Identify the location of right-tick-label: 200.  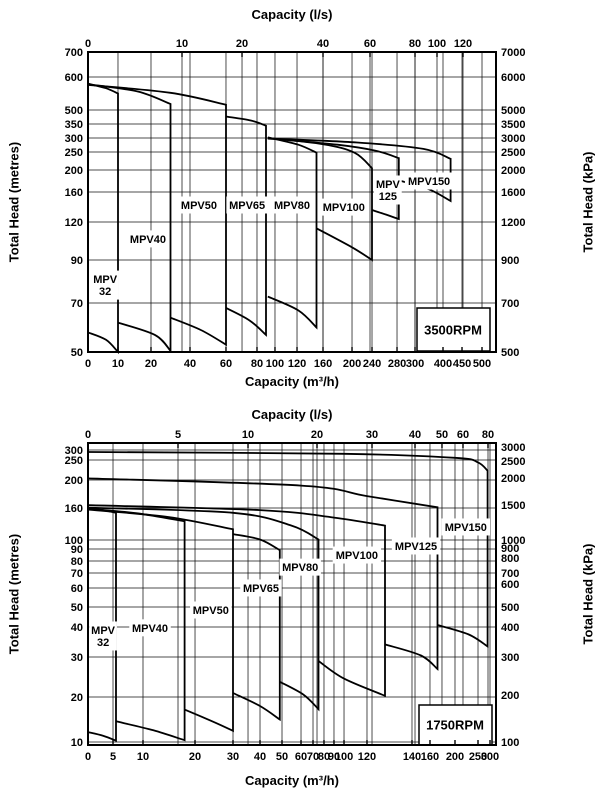
(510, 696).